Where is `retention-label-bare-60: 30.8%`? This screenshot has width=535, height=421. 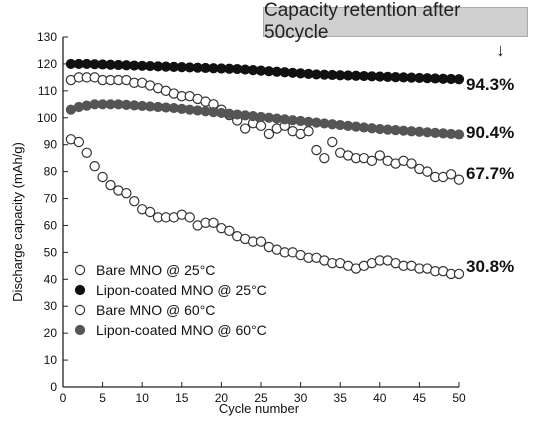
retention-label-bare-60: 30.8% is located at coordinates (490, 266).